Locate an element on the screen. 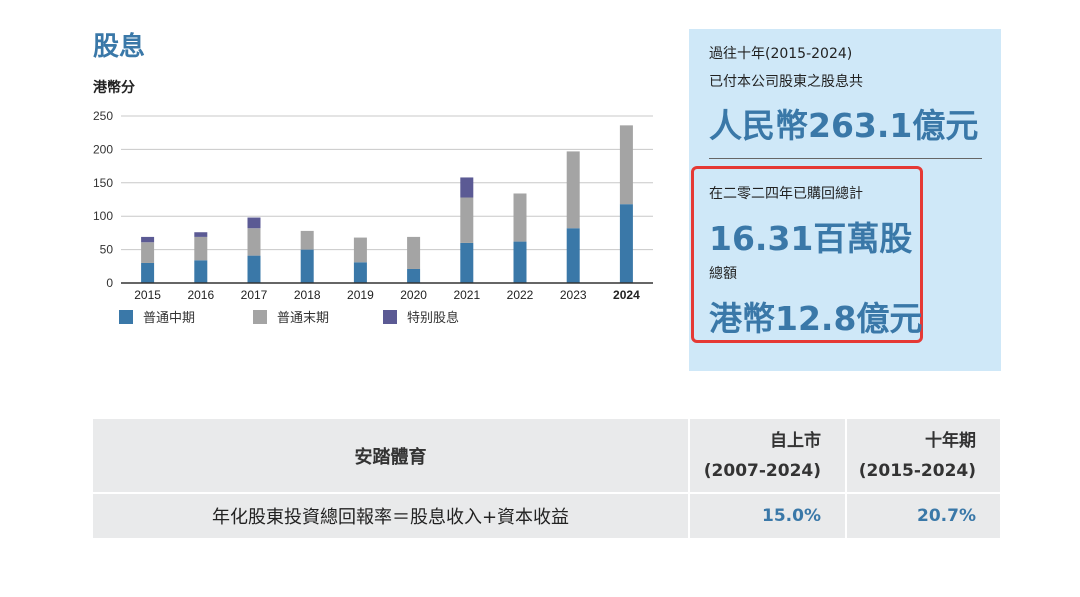 The height and width of the screenshot is (597, 1080). table-row-label: 年化股東投資總回報率＝股息收入+資本收益 is located at coordinates (390, 516).